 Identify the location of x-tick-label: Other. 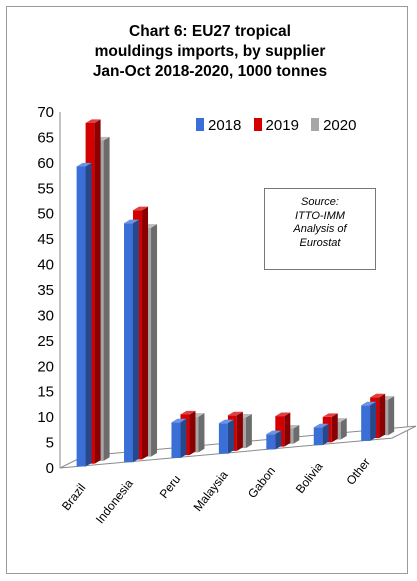
(359, 471).